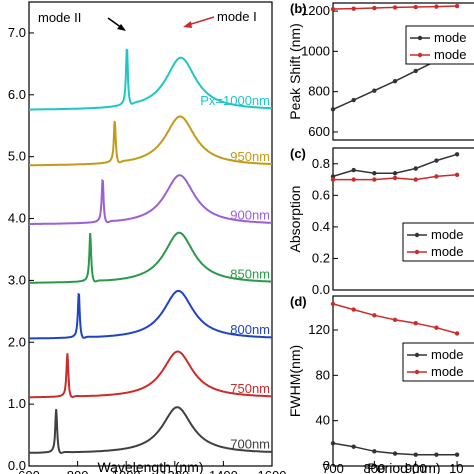 This screenshot has width=474, height=474. Describe the element at coordinates (17, 156) in the screenshot. I see `y-tick-label: 5.0` at that location.